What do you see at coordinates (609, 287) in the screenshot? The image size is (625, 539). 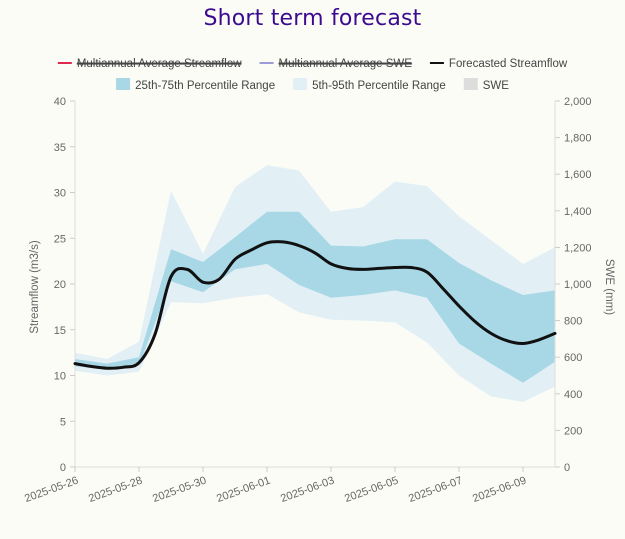 I see `y2-axis-title: SWE (mm)` at bounding box center [609, 287].